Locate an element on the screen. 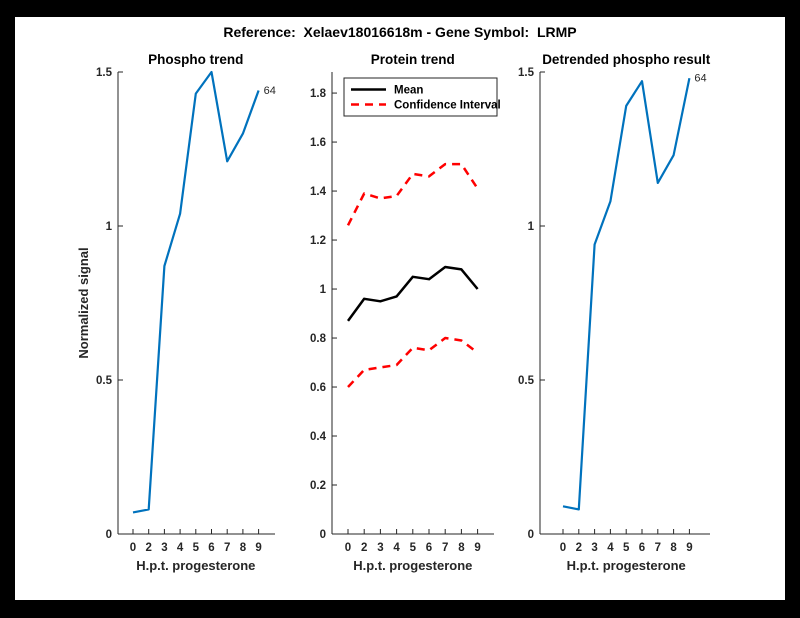  y-tick-label: 1.6 is located at coordinates (318, 143).